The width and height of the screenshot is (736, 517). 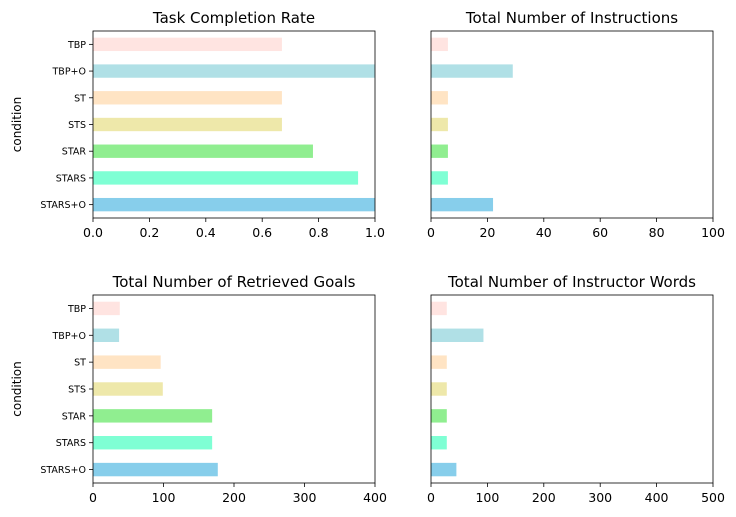 What do you see at coordinates (487, 232) in the screenshot?
I see `x-tick-label: 20` at bounding box center [487, 232].